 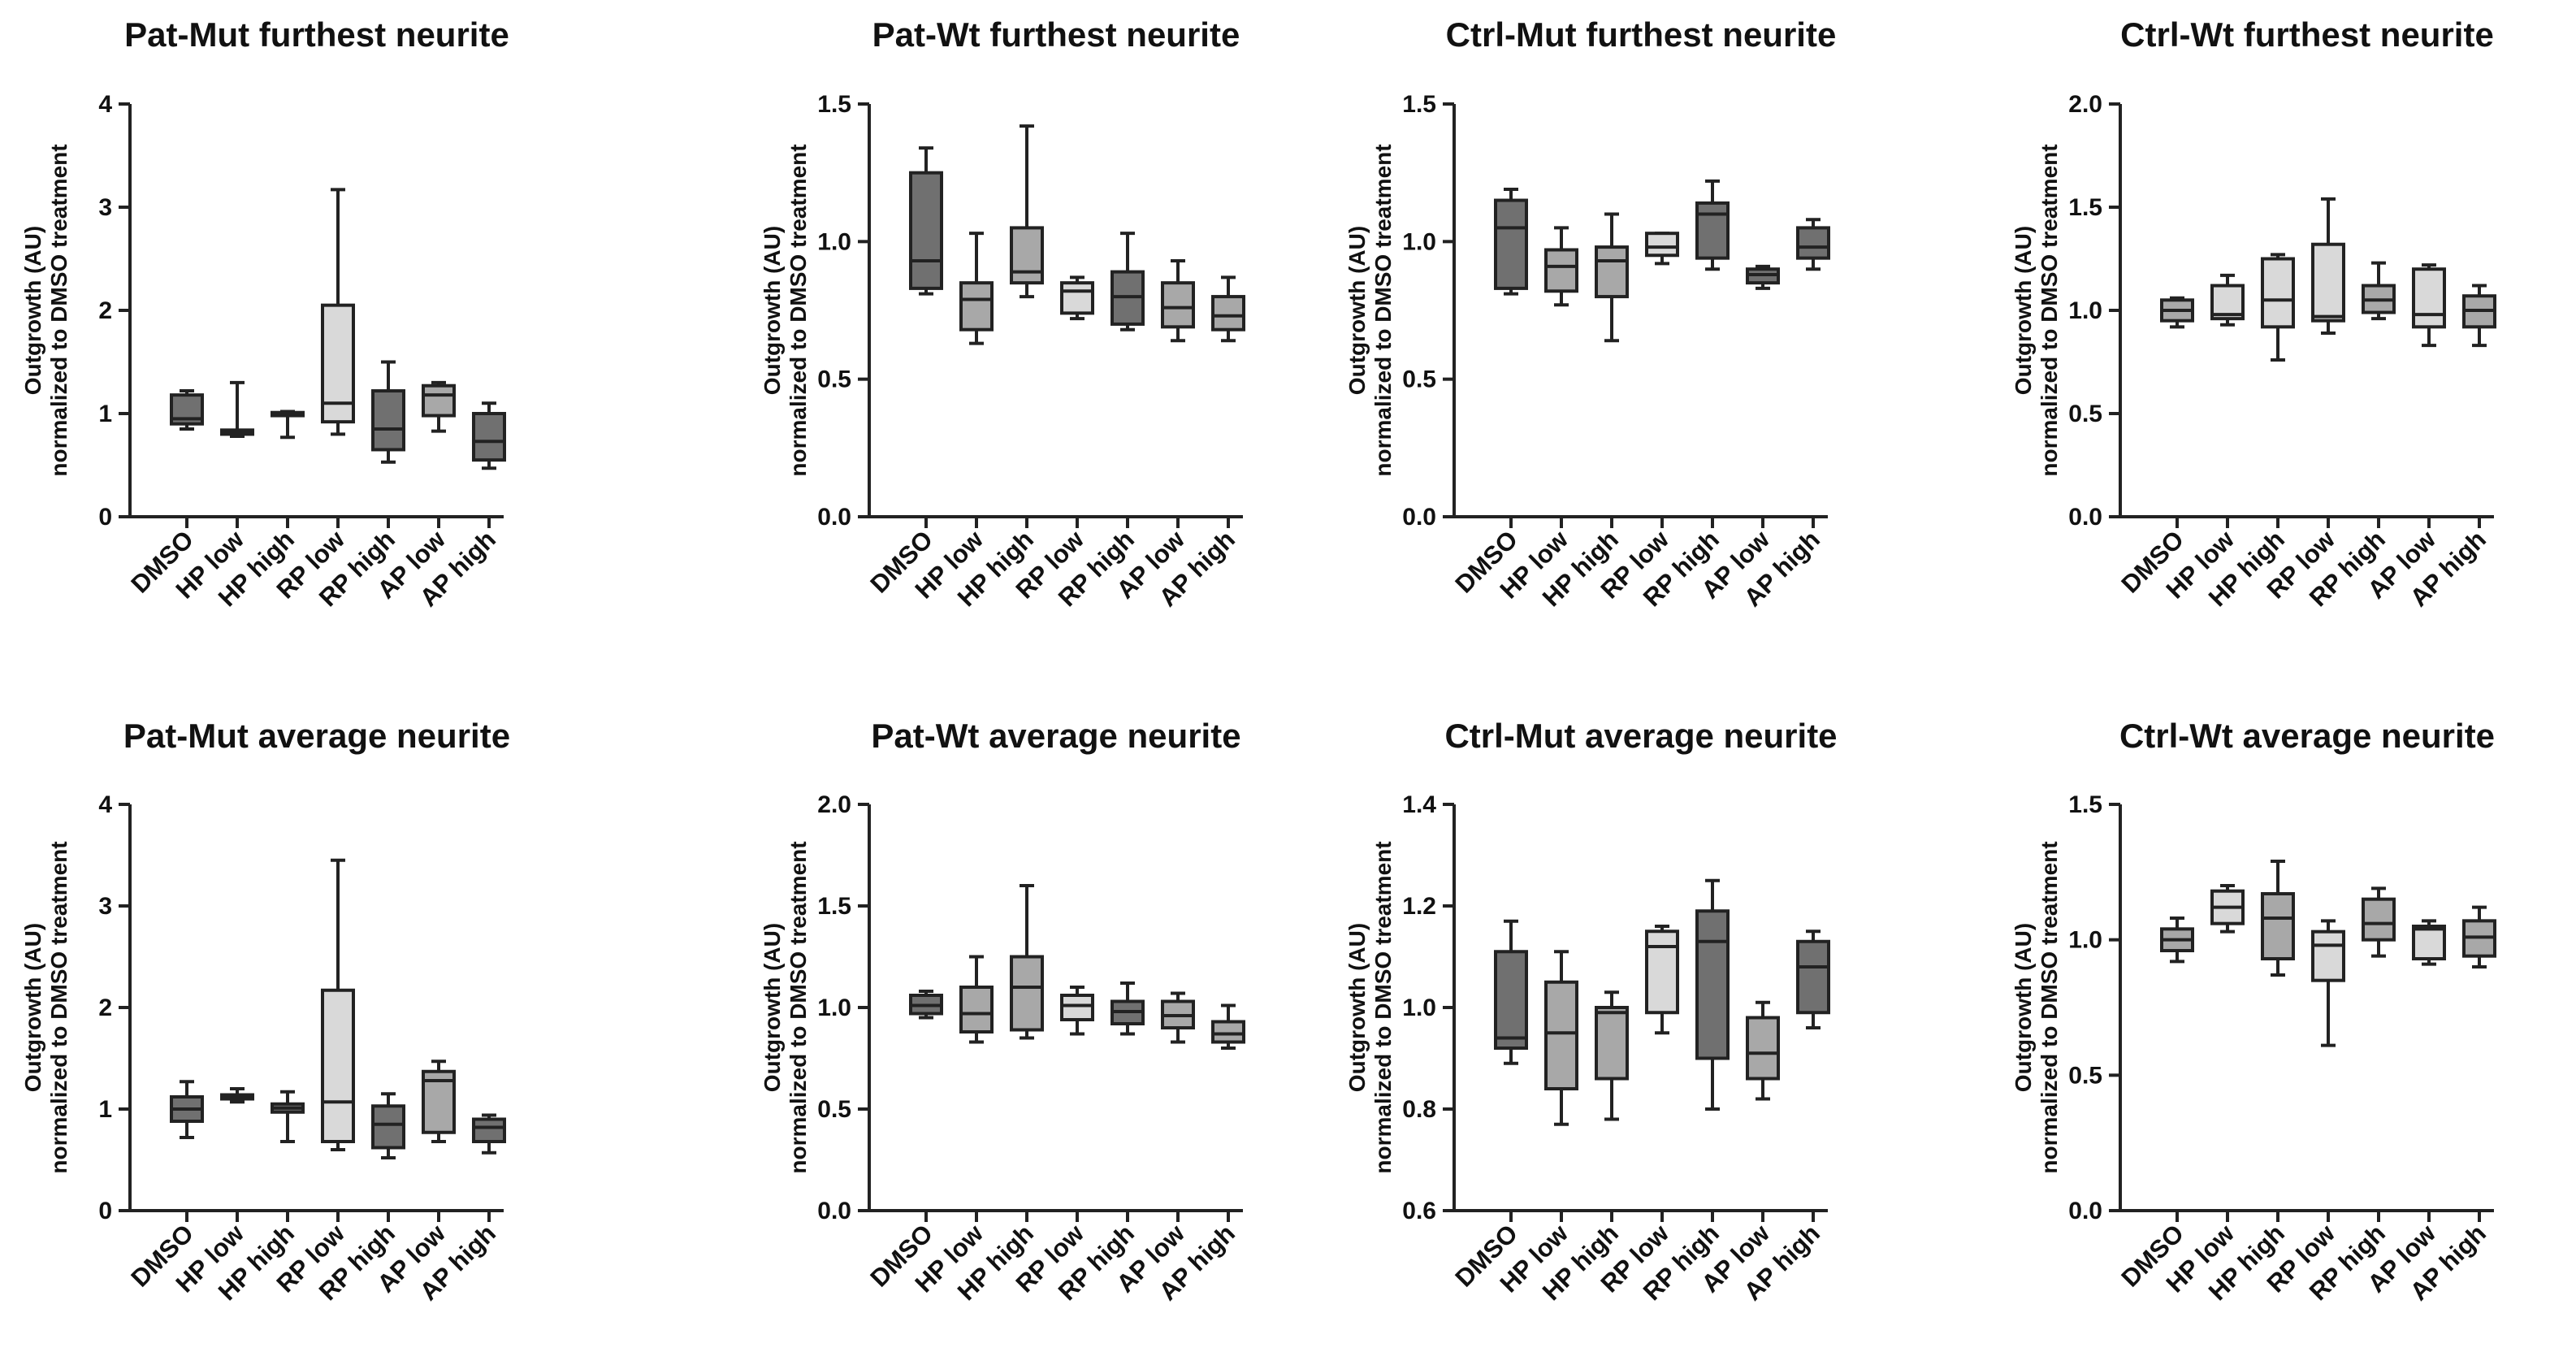 I want to click on panel-title: Pat-Mut furthest neurite, so click(x=316, y=35).